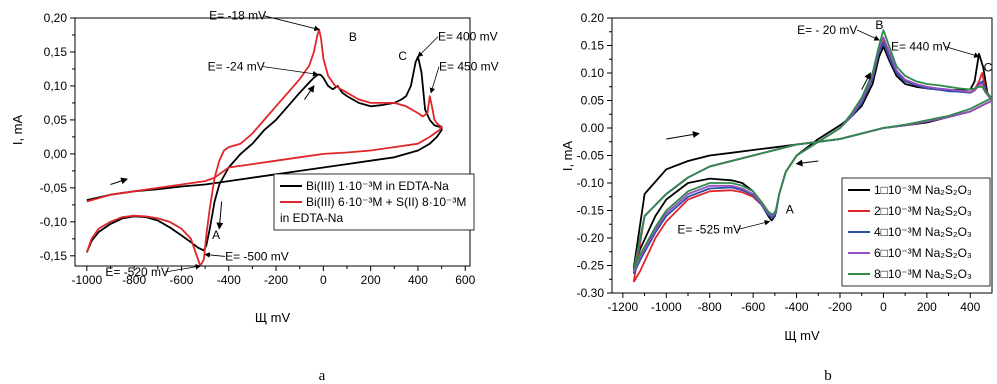 Image resolution: width=997 pixels, height=384 pixels. I want to click on y-tick-label: 0.00, so click(593, 128).